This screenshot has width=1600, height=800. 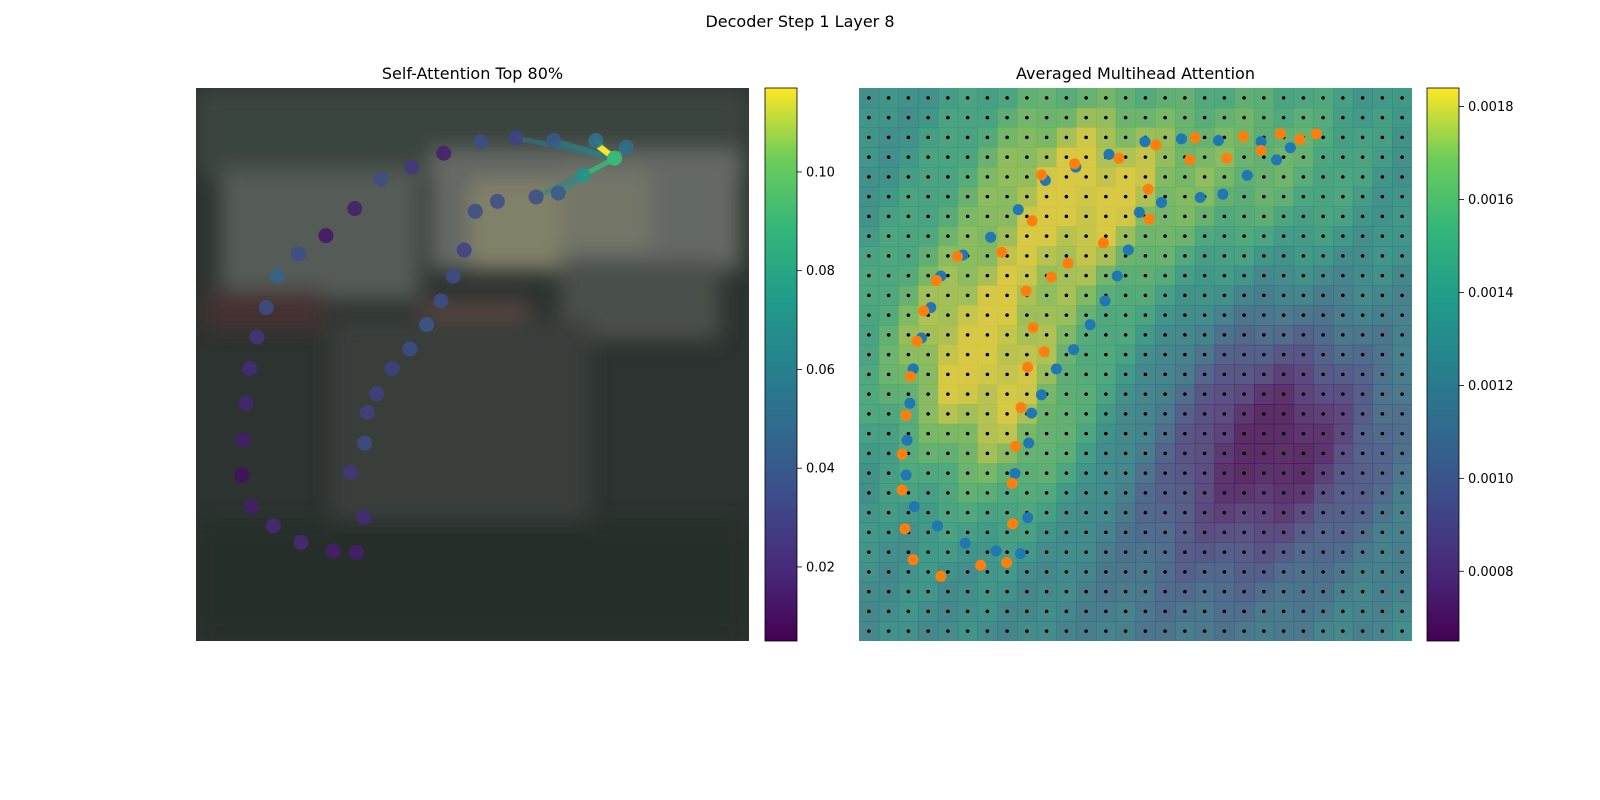 I want to click on attention-line, so click(x=565, y=148).